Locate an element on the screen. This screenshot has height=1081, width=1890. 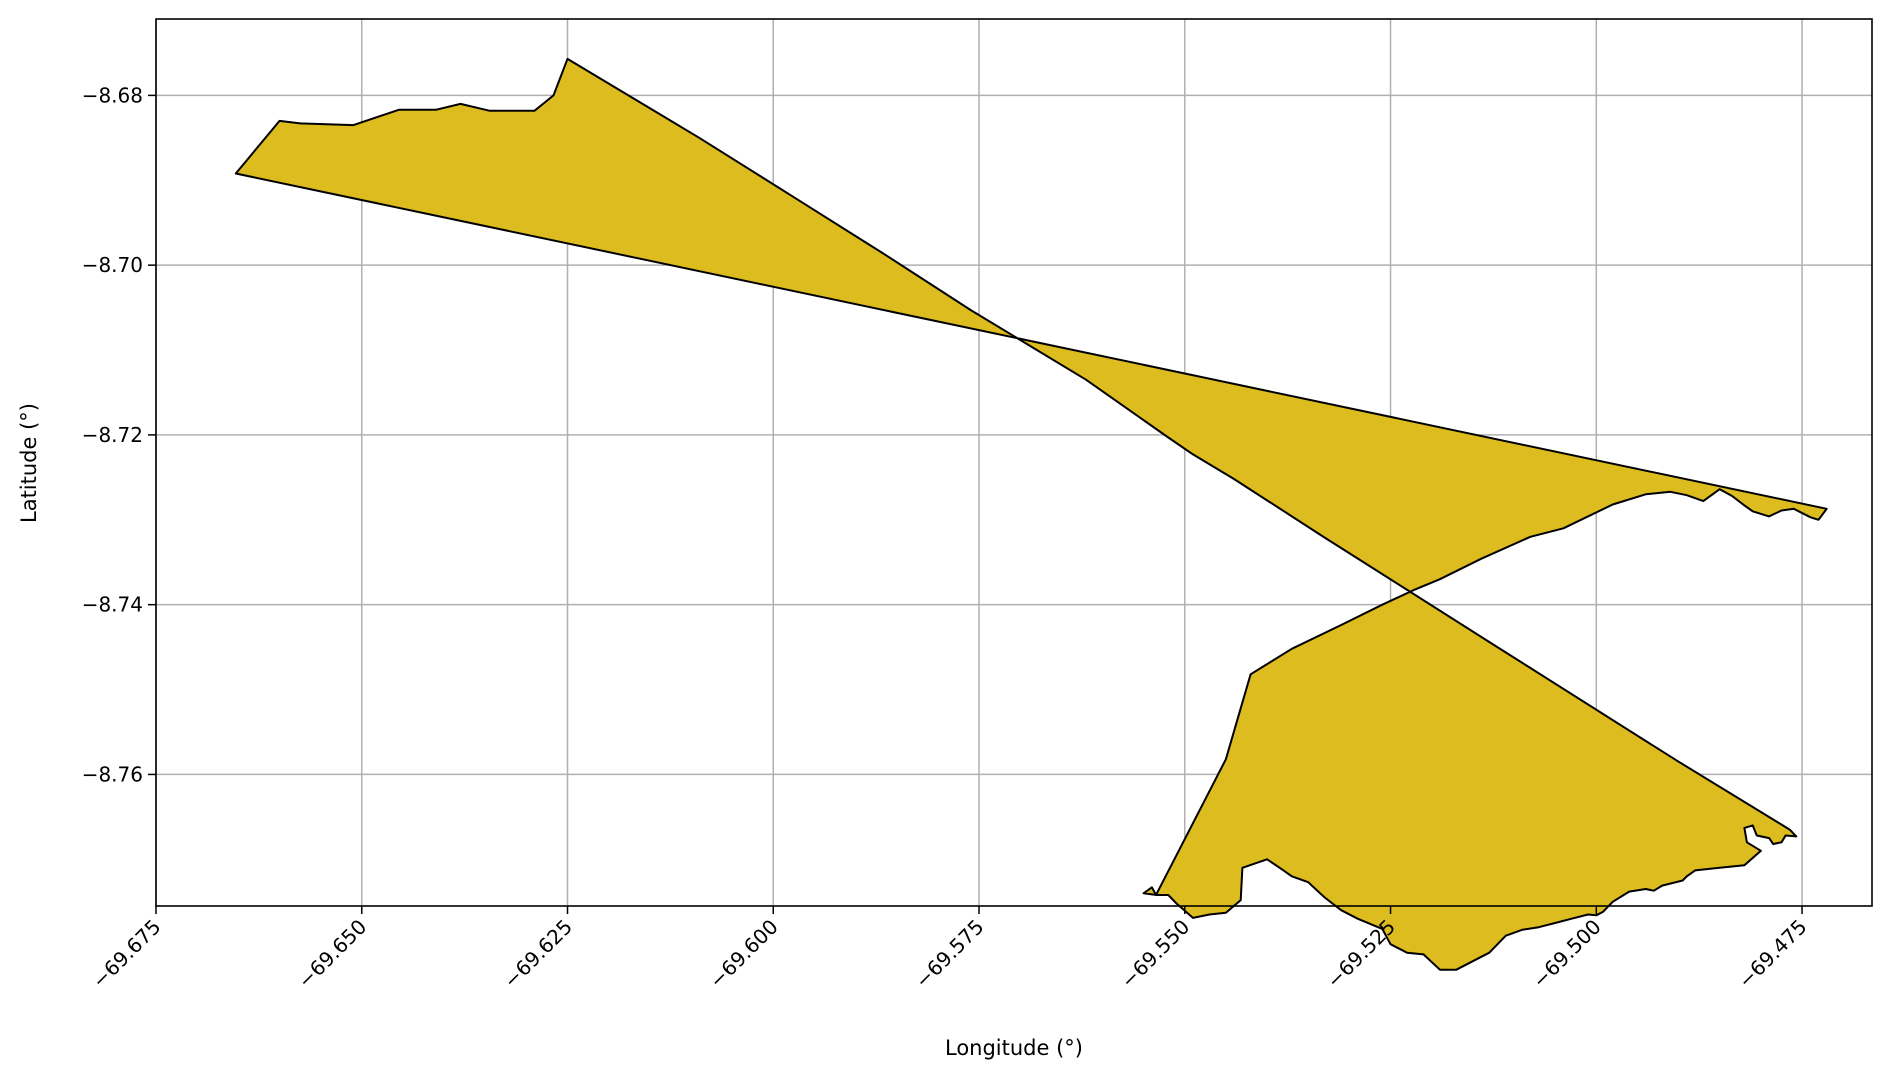
x-axis-title: Longitude (°) is located at coordinates (1014, 1048).